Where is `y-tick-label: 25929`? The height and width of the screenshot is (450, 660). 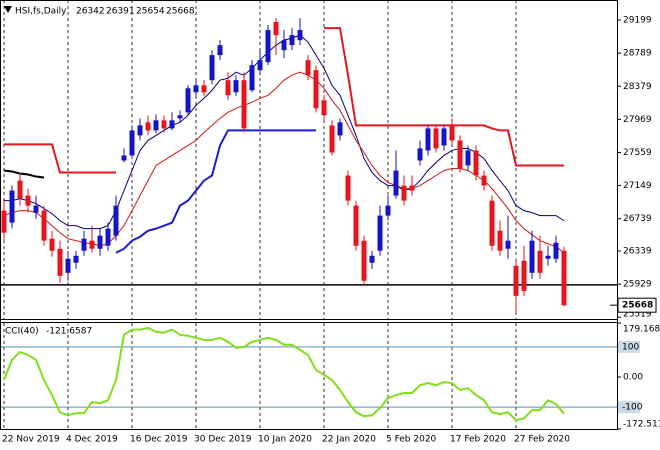 y-tick-label: 25929 is located at coordinates (637, 285).